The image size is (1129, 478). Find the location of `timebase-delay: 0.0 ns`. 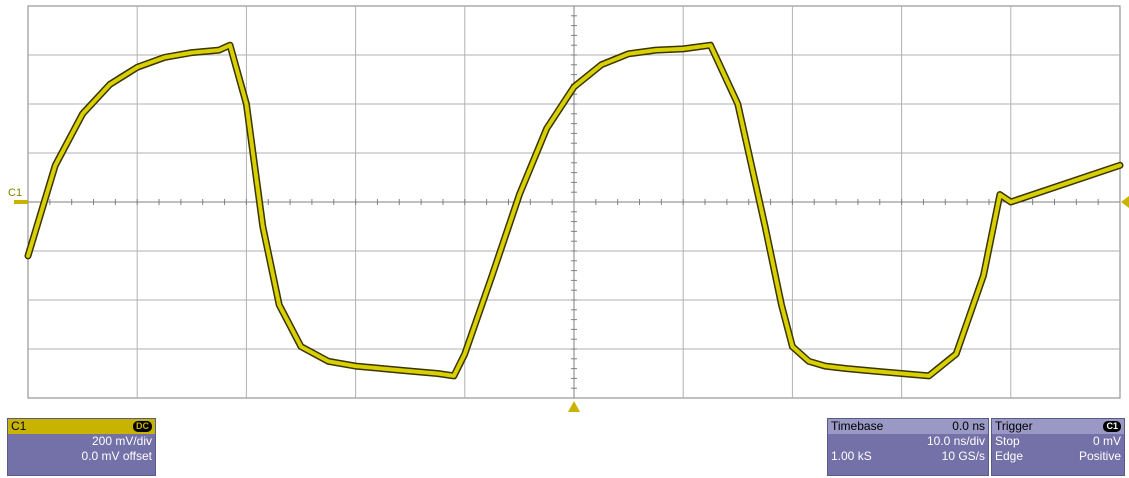

timebase-delay: 0.0 ns is located at coordinates (968, 426).